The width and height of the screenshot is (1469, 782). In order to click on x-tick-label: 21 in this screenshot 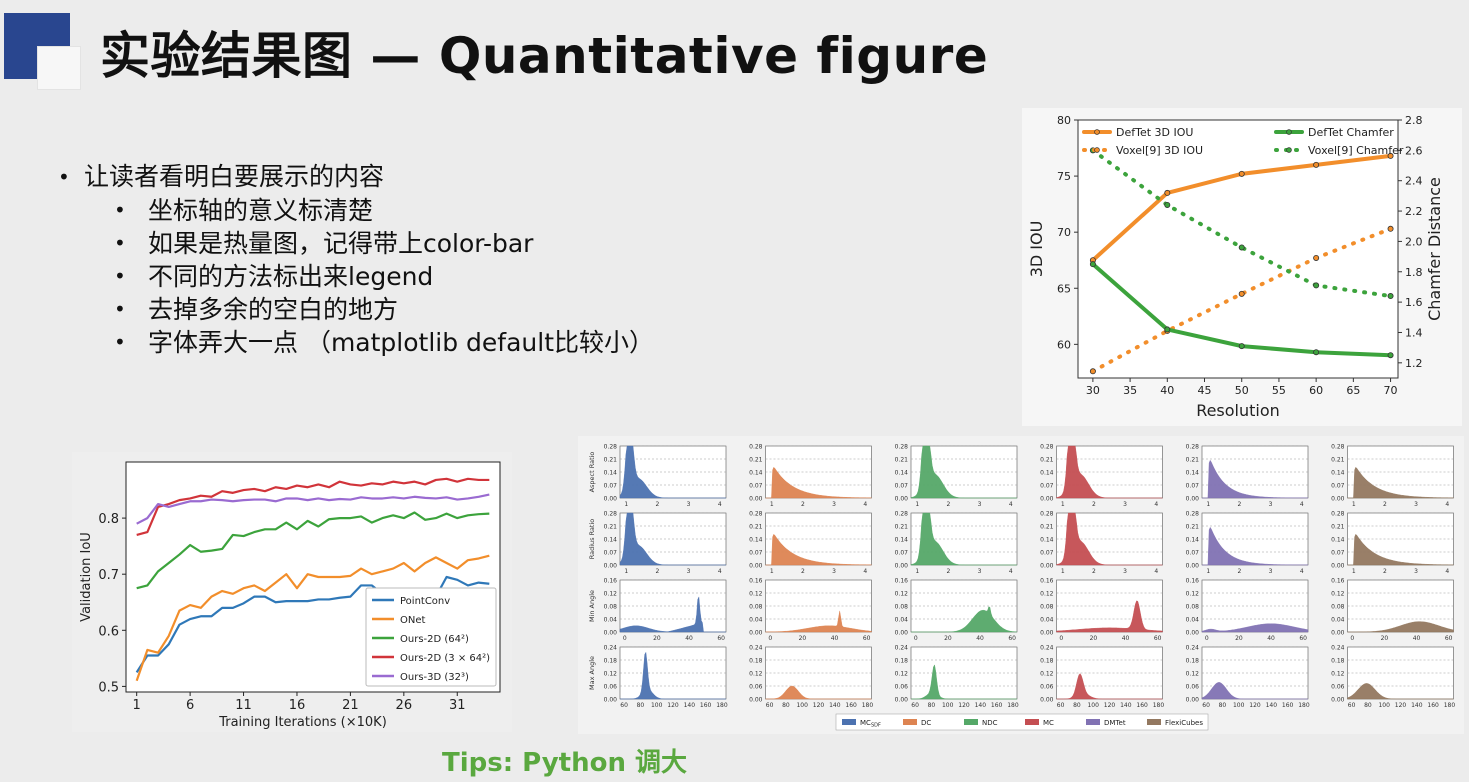, I will do `click(350, 705)`.